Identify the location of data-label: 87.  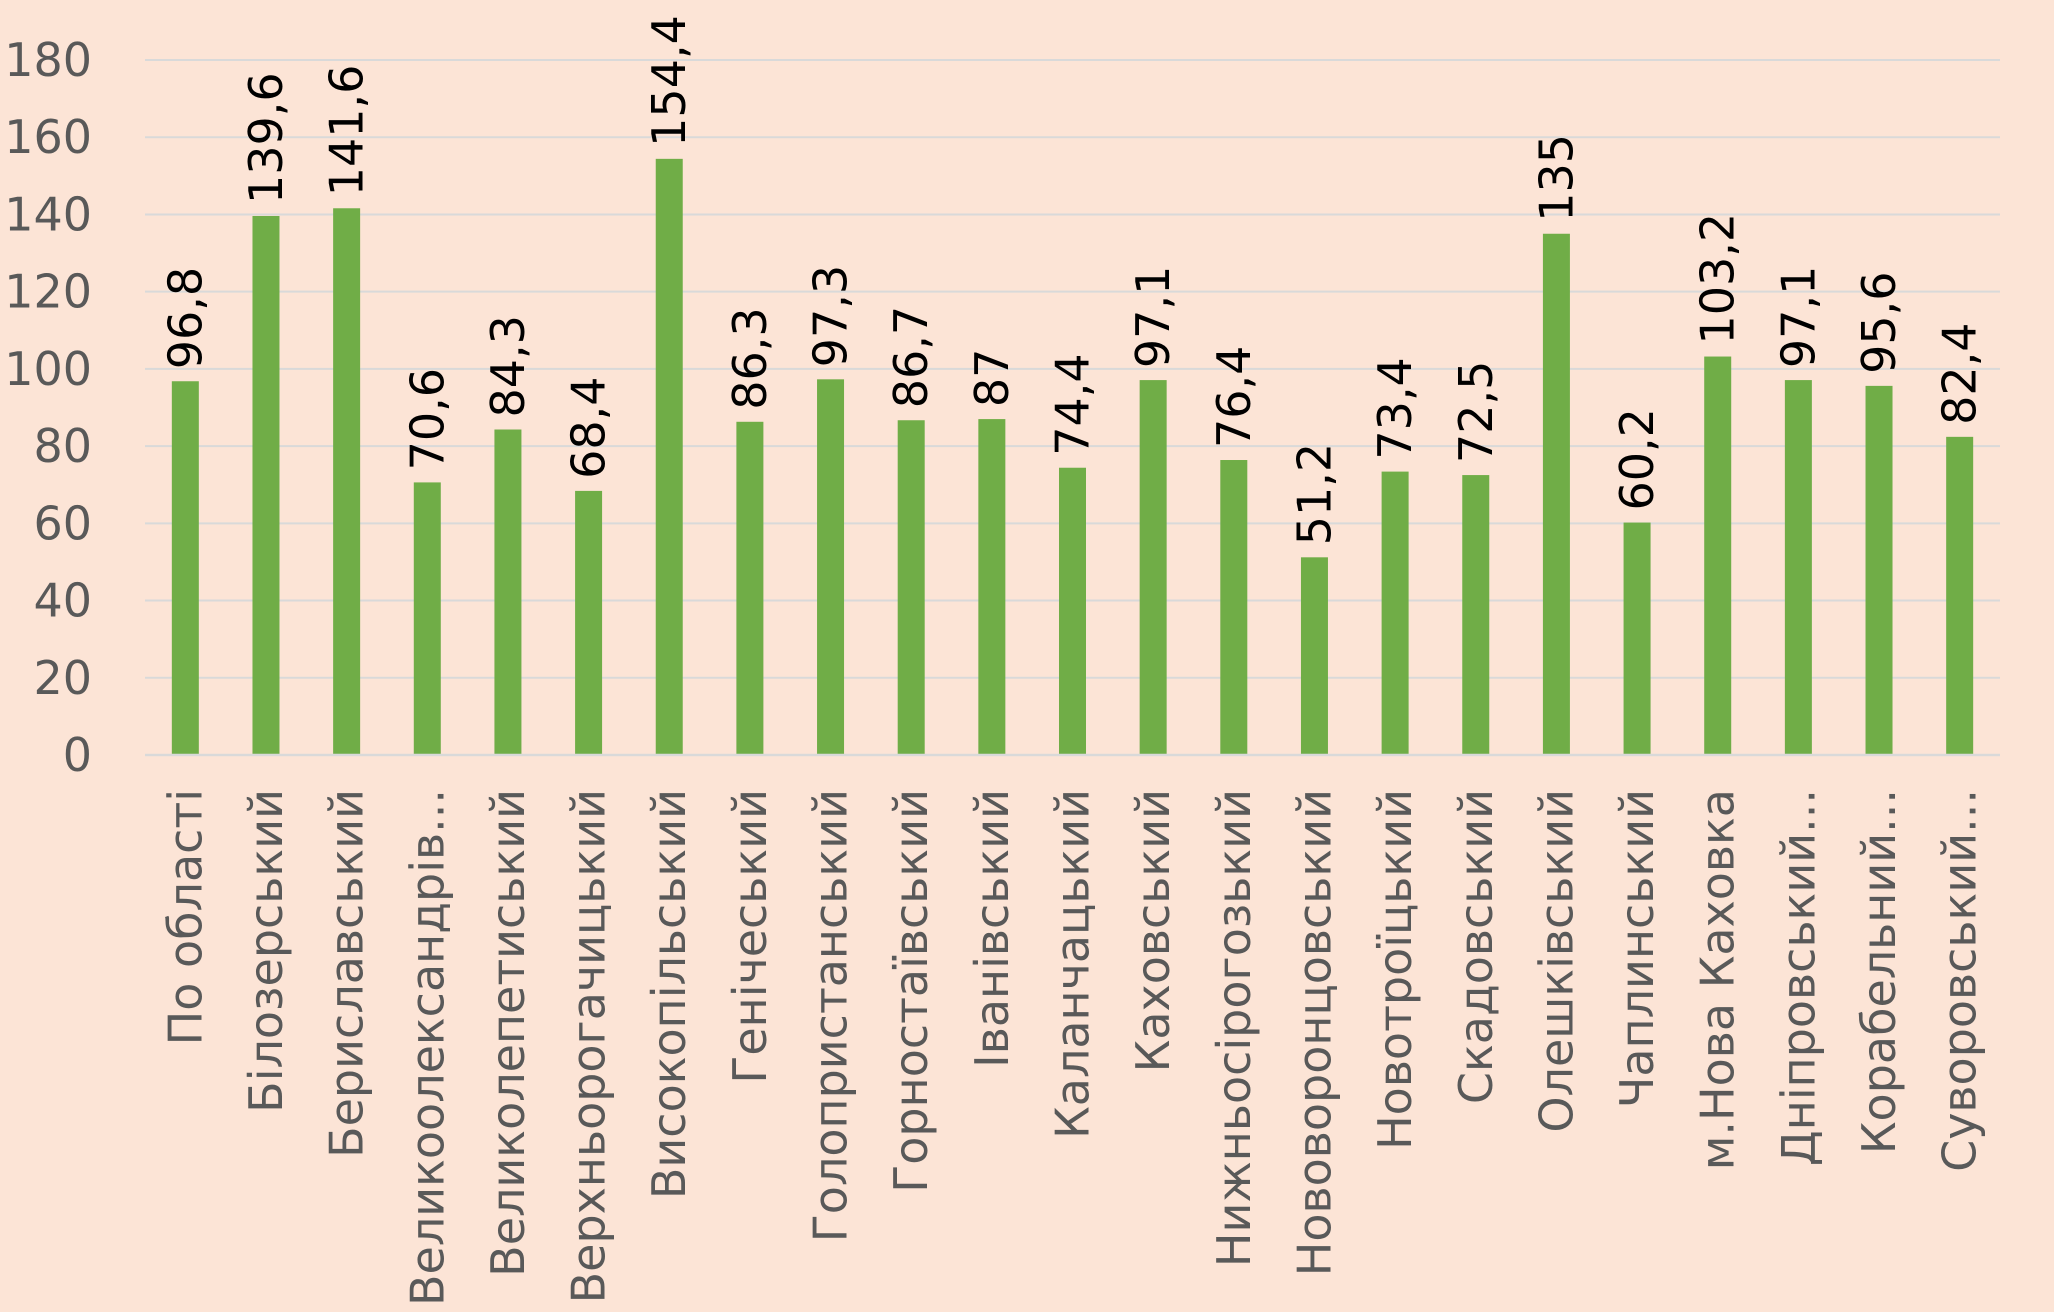
(992, 378).